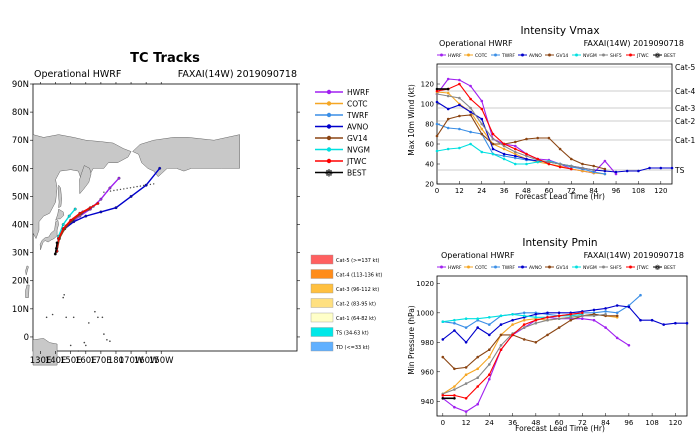 Image resolution: width=699 pixels, height=437 pixels. I want to click on legend-entry-gv14: GV14, so click(341, 138).